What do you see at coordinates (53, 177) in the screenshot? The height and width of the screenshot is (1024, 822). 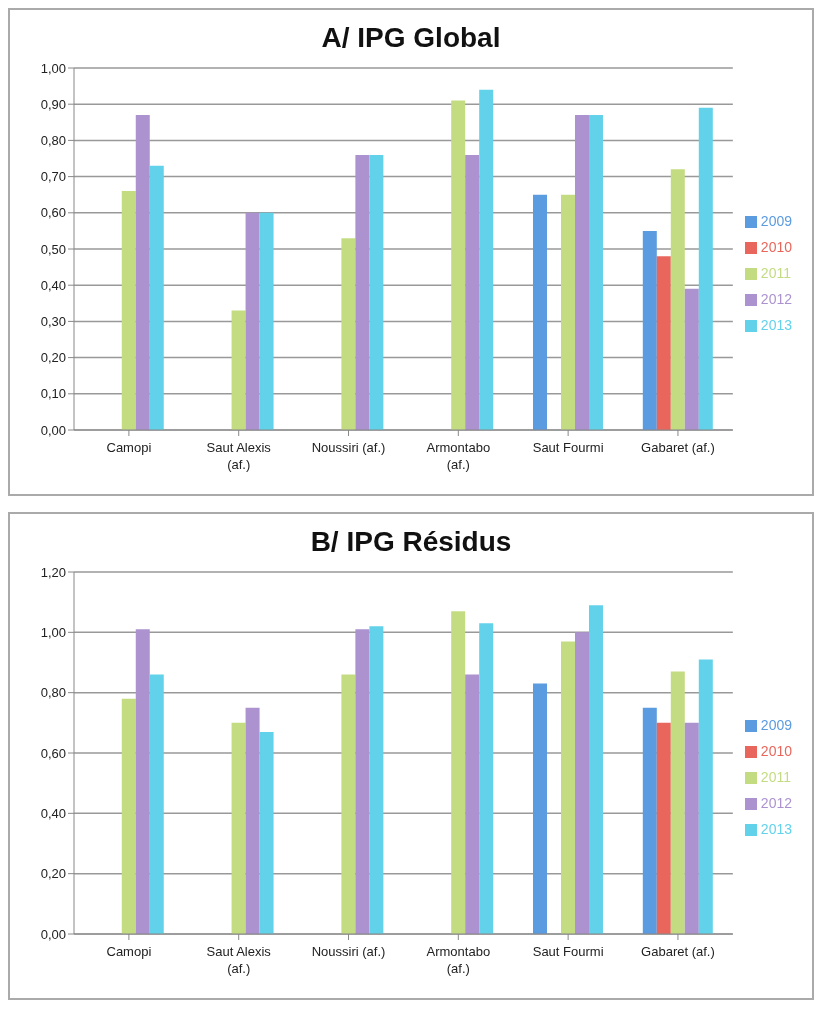 I see `y-tick-label: 0,70` at bounding box center [53, 177].